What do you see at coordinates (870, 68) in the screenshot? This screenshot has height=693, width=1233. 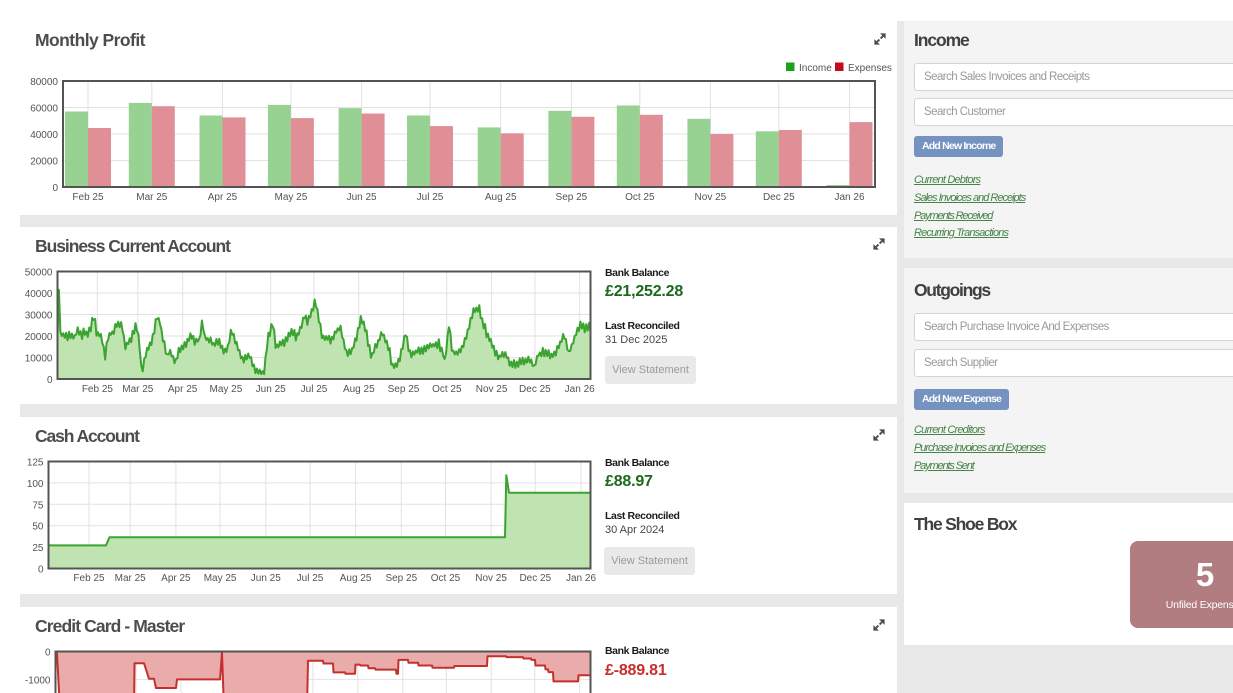 I see `svg-text: Expenses` at bounding box center [870, 68].